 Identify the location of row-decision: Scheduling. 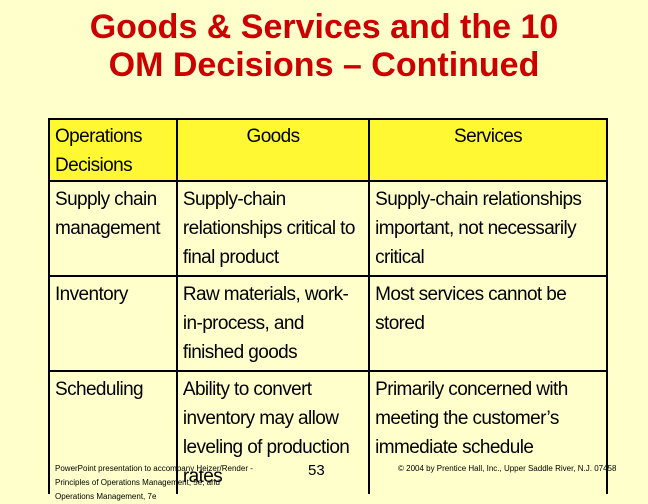
(113, 432).